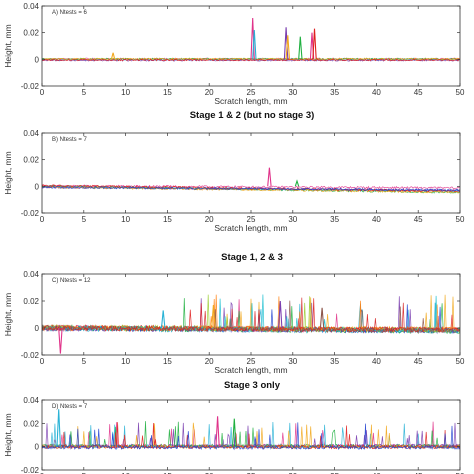  Describe the element at coordinates (70, 407) in the screenshot. I see `panel-label: D) Ntests = 7` at that location.